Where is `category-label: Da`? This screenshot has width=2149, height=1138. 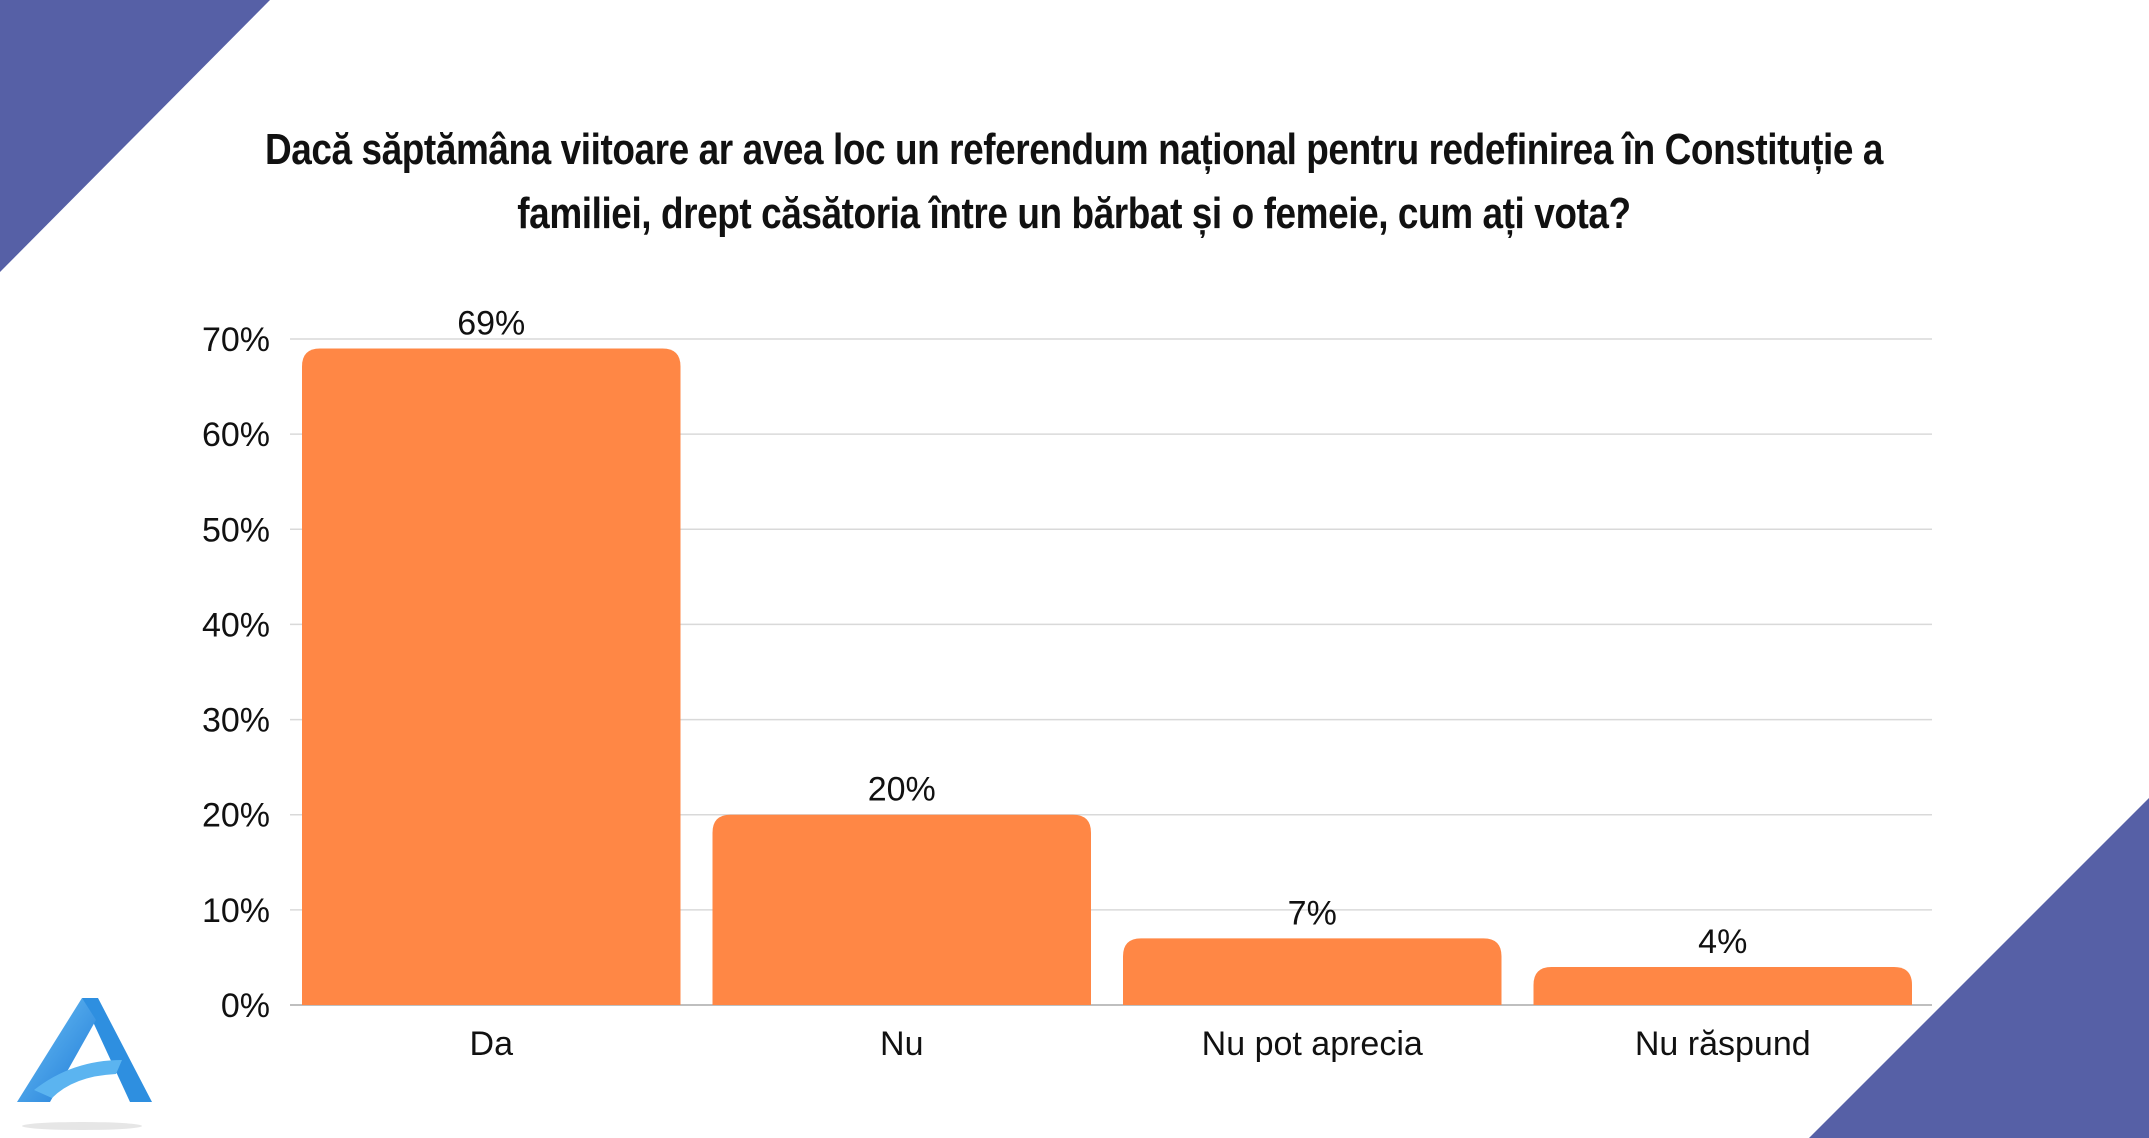
category-label: Da is located at coordinates (492, 1044).